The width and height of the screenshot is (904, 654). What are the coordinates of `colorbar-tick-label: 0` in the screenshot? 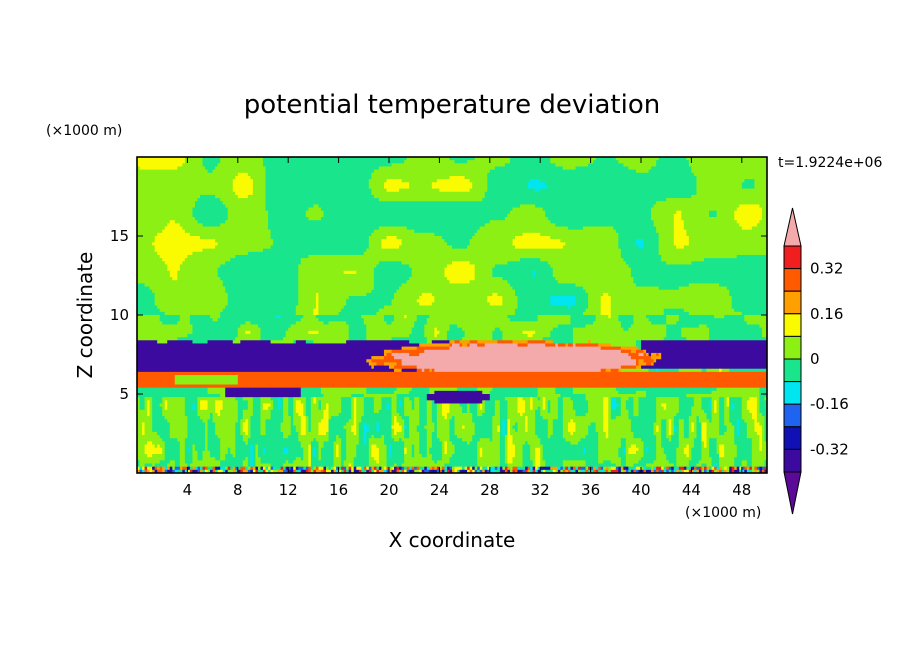 It's located at (815, 359).